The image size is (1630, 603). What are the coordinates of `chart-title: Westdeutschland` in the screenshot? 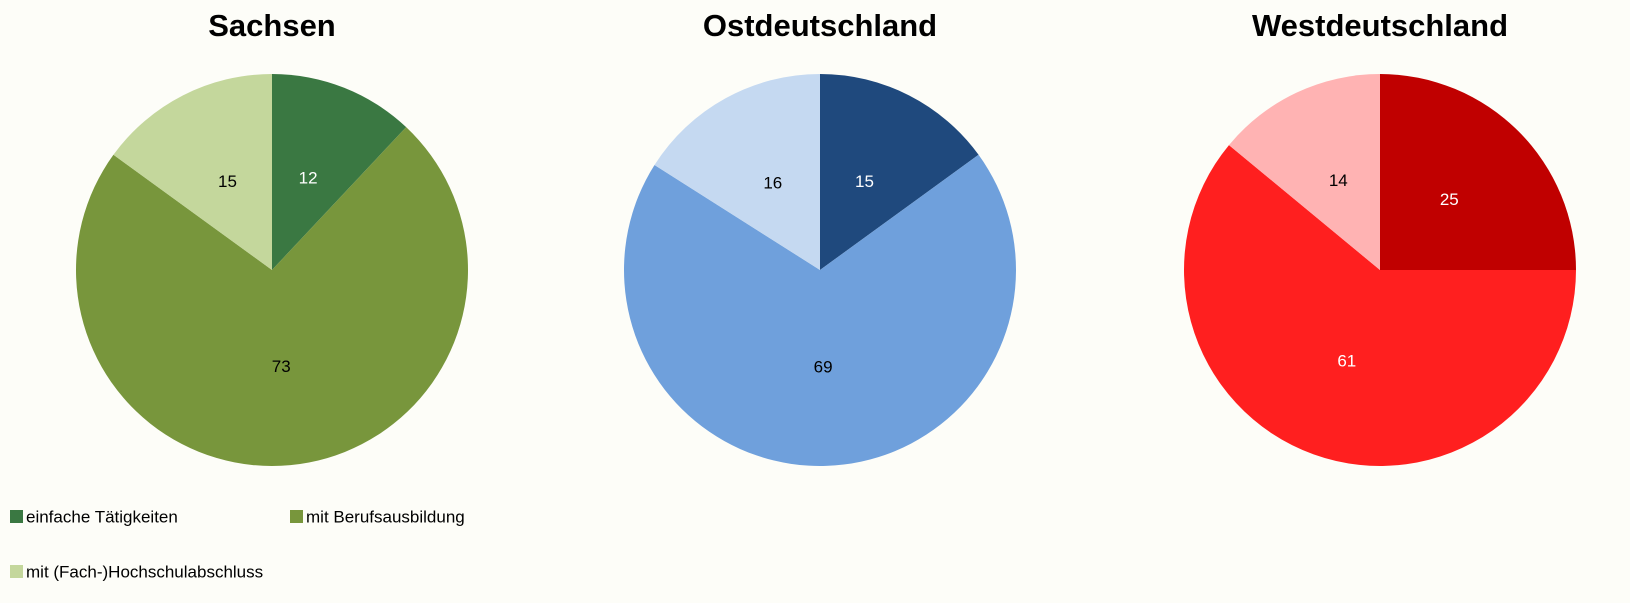 It's located at (1380, 25).